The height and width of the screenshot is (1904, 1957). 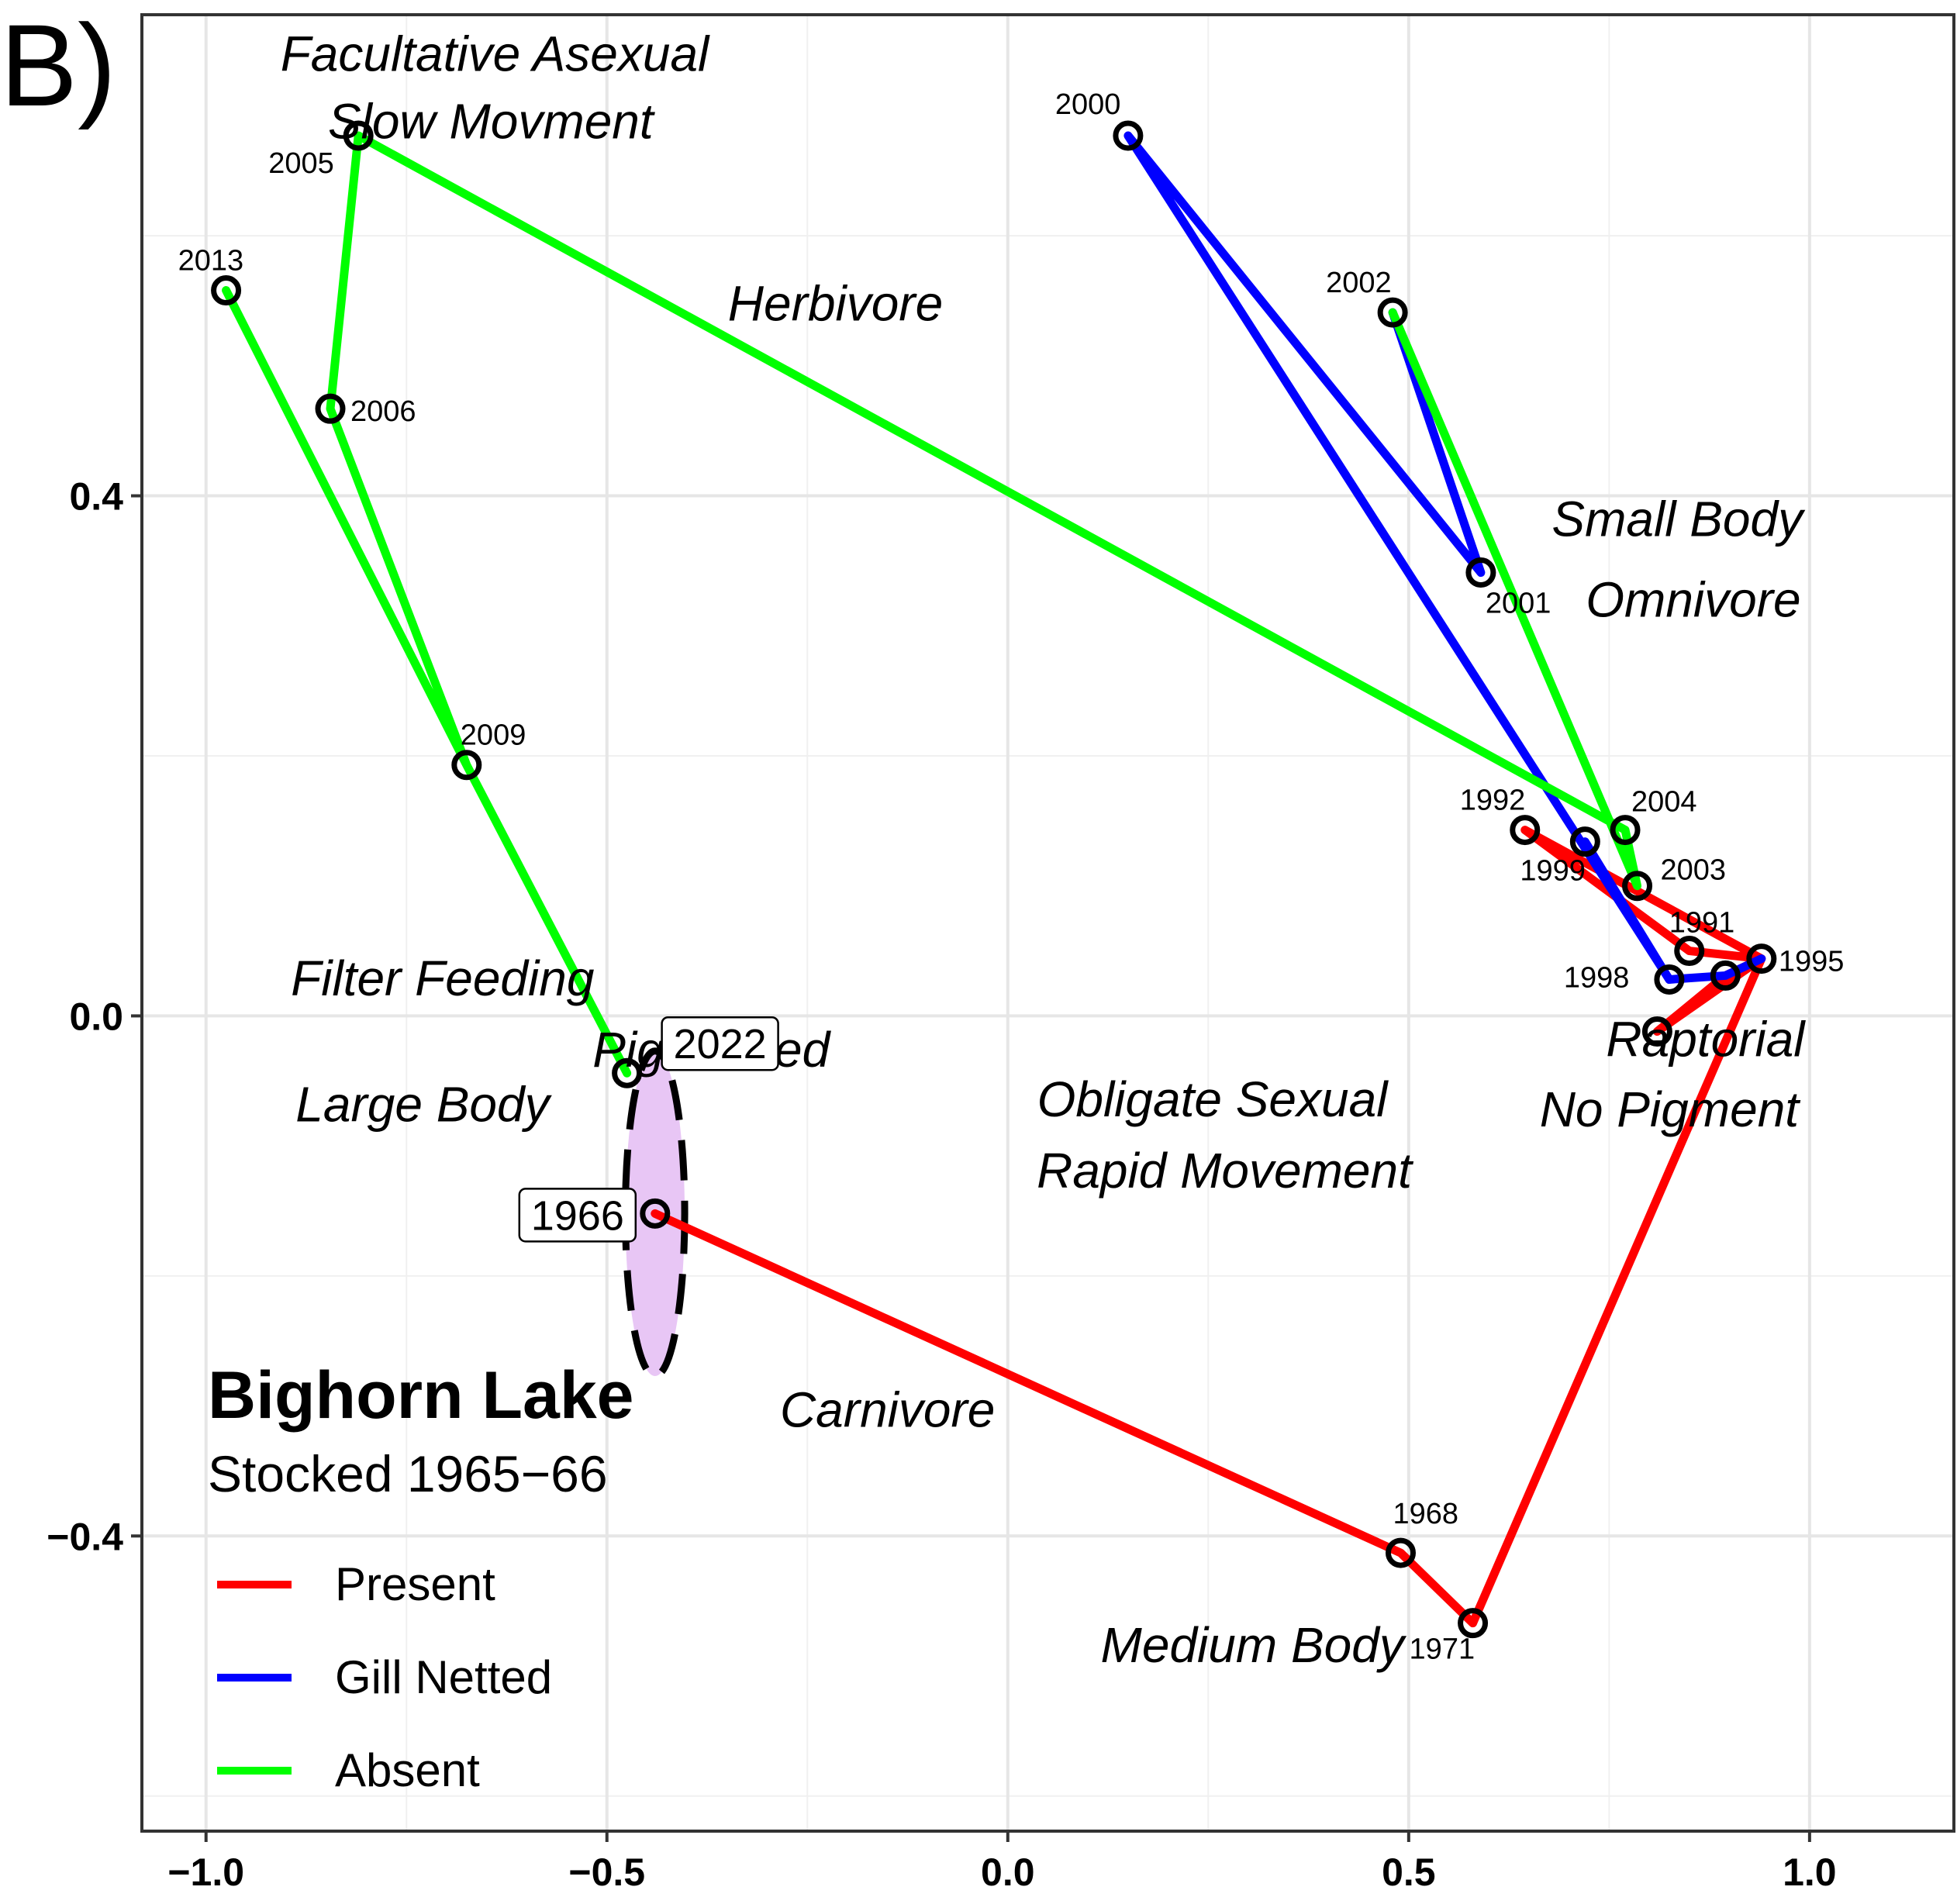 What do you see at coordinates (1706, 1040) in the screenshot?
I see `trait-label-raptorial: Raptorial` at bounding box center [1706, 1040].